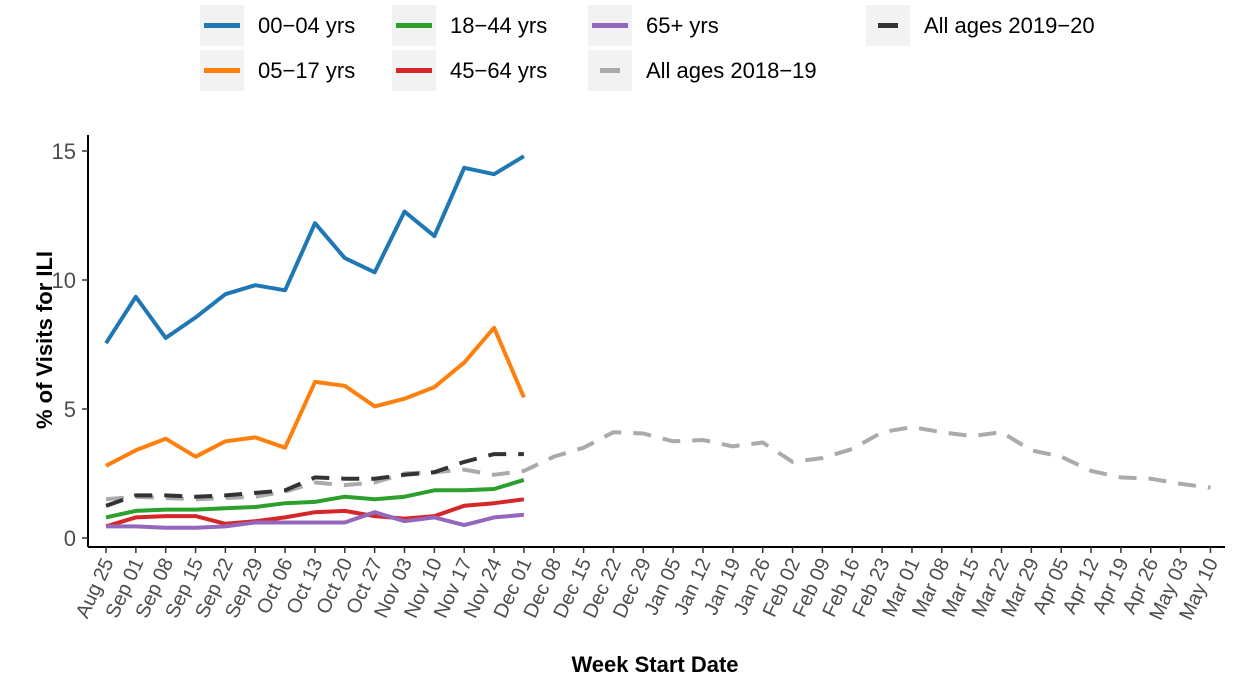 The height and width of the screenshot is (681, 1233). What do you see at coordinates (70, 345) in the screenshot?
I see `y-ticks: 0 5 10 15` at bounding box center [70, 345].